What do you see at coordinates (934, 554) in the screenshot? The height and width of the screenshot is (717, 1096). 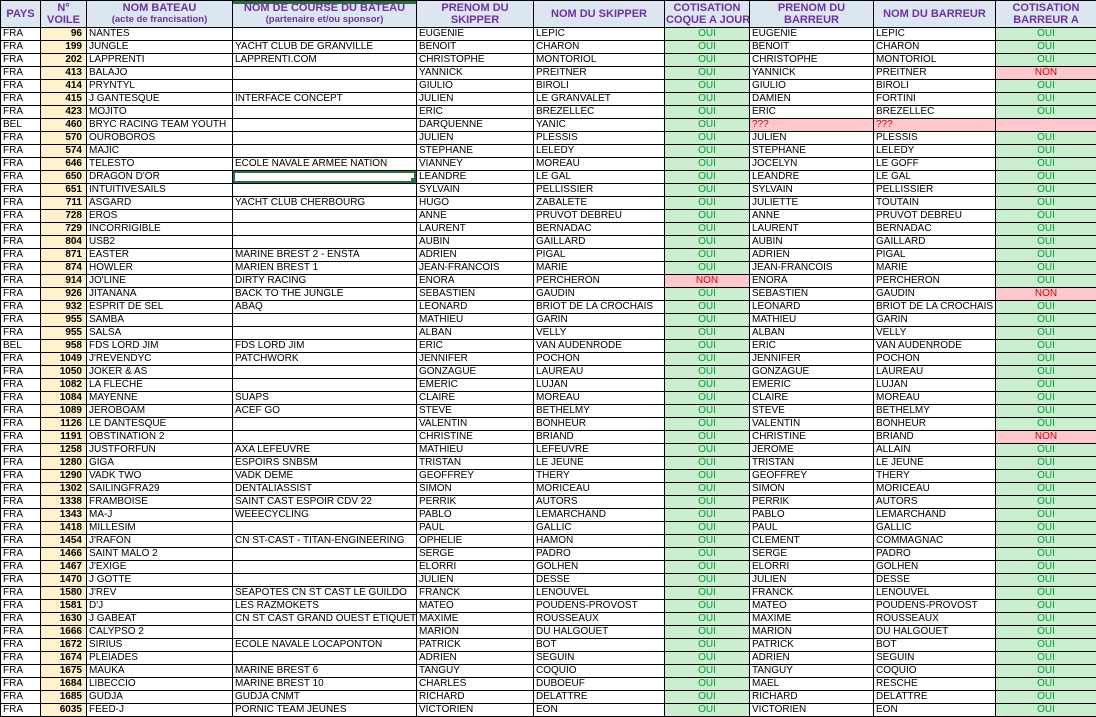 I see `cell-nom-barreur: PADRO` at bounding box center [934, 554].